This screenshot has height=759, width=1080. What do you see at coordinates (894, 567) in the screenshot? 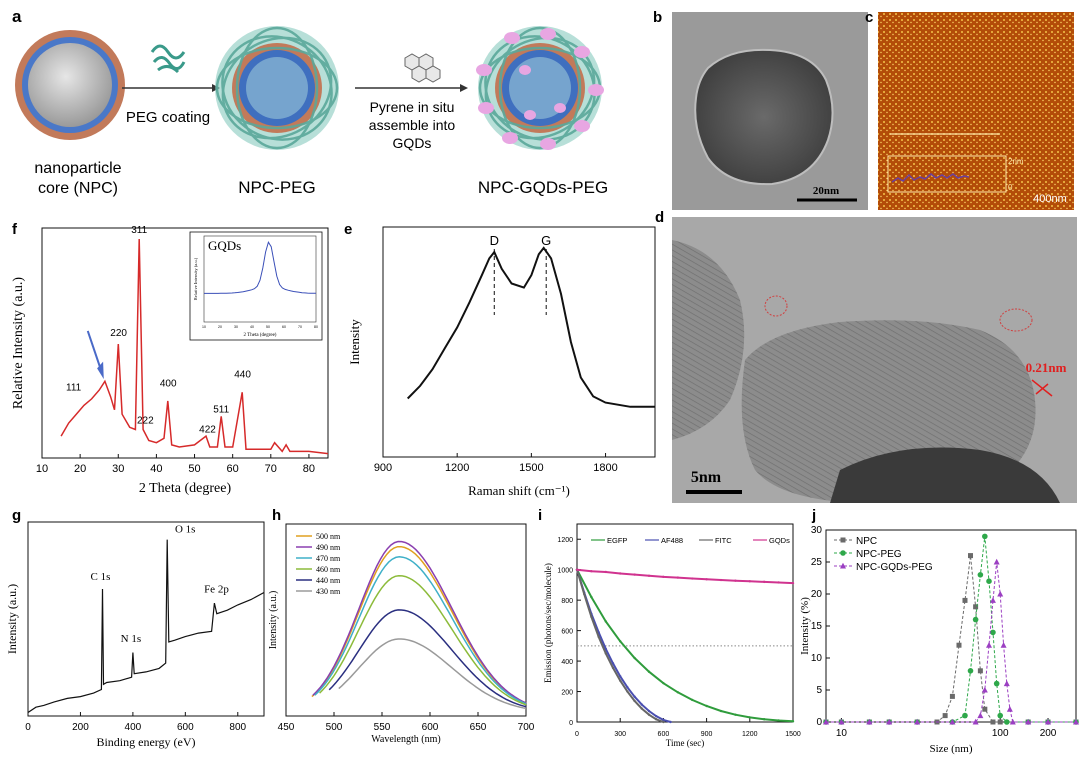
I see `legend-label: NPC-GQDs-PEG` at bounding box center [894, 567].